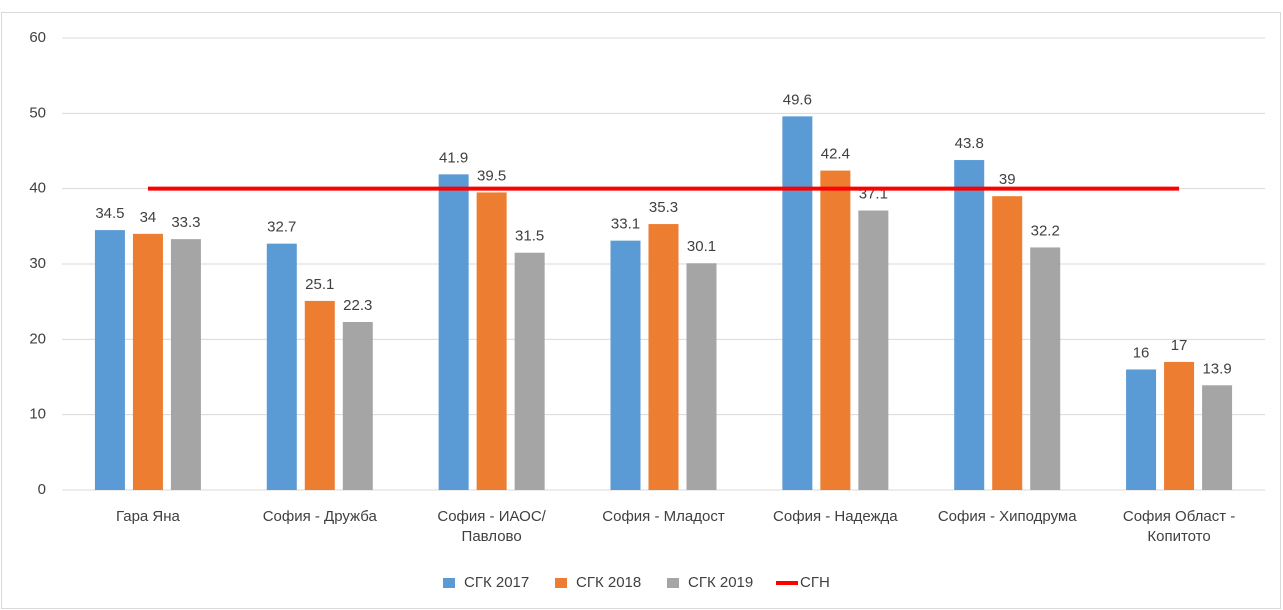 The image size is (1283, 610). I want to click on data-label: 31.5, so click(529, 236).